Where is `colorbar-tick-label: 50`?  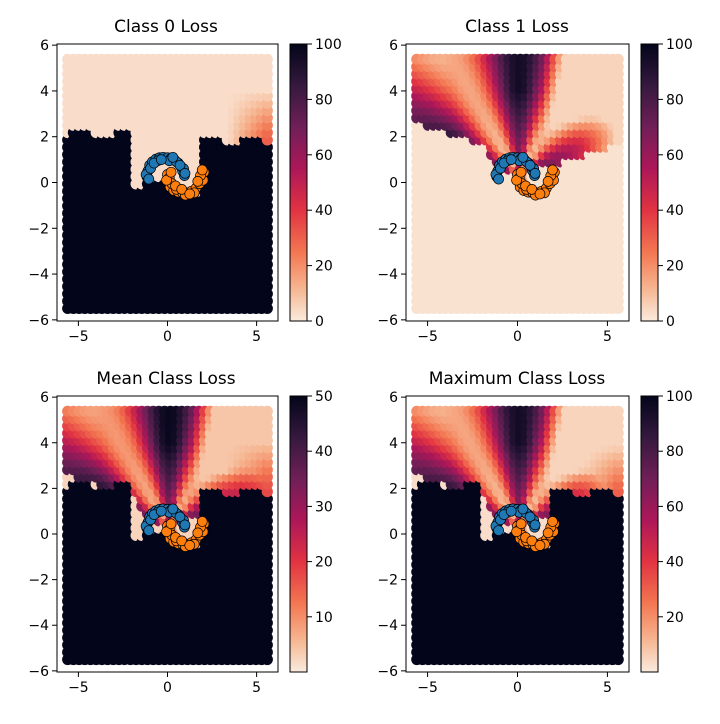
colorbar-tick-label: 50 is located at coordinates (324, 397).